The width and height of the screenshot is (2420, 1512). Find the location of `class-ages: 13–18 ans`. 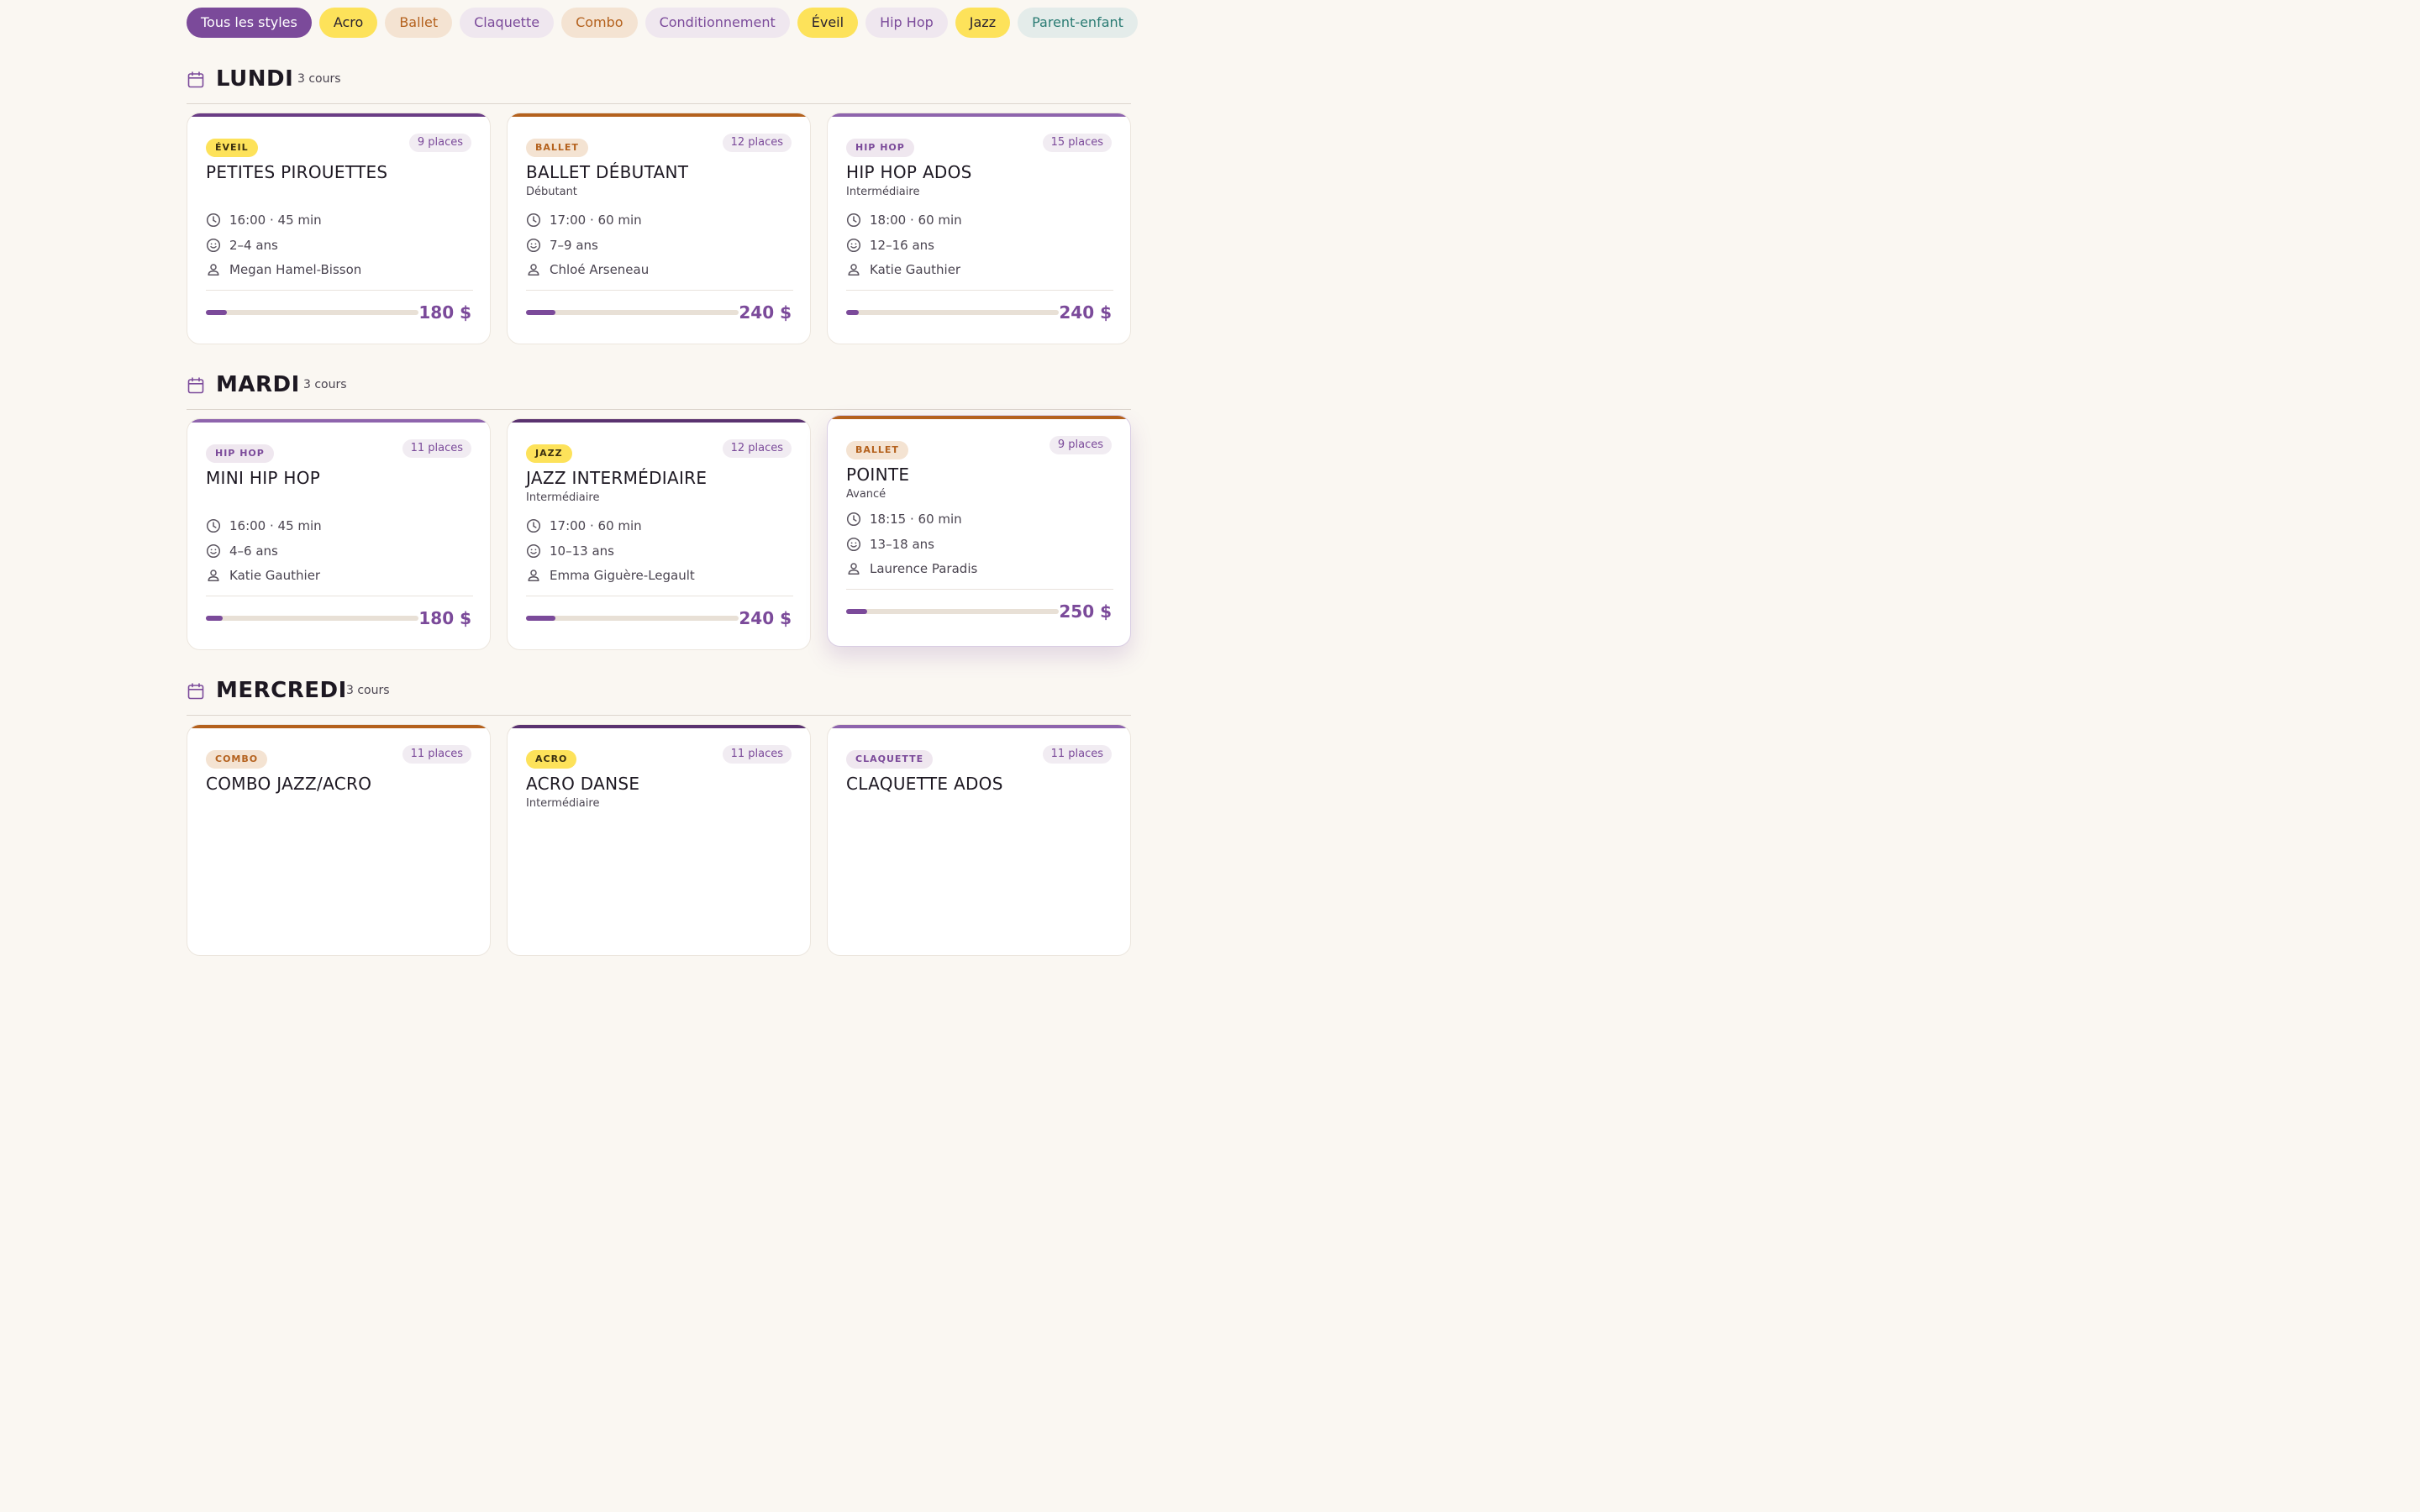

class-ages: 13–18 ans is located at coordinates (902, 544).